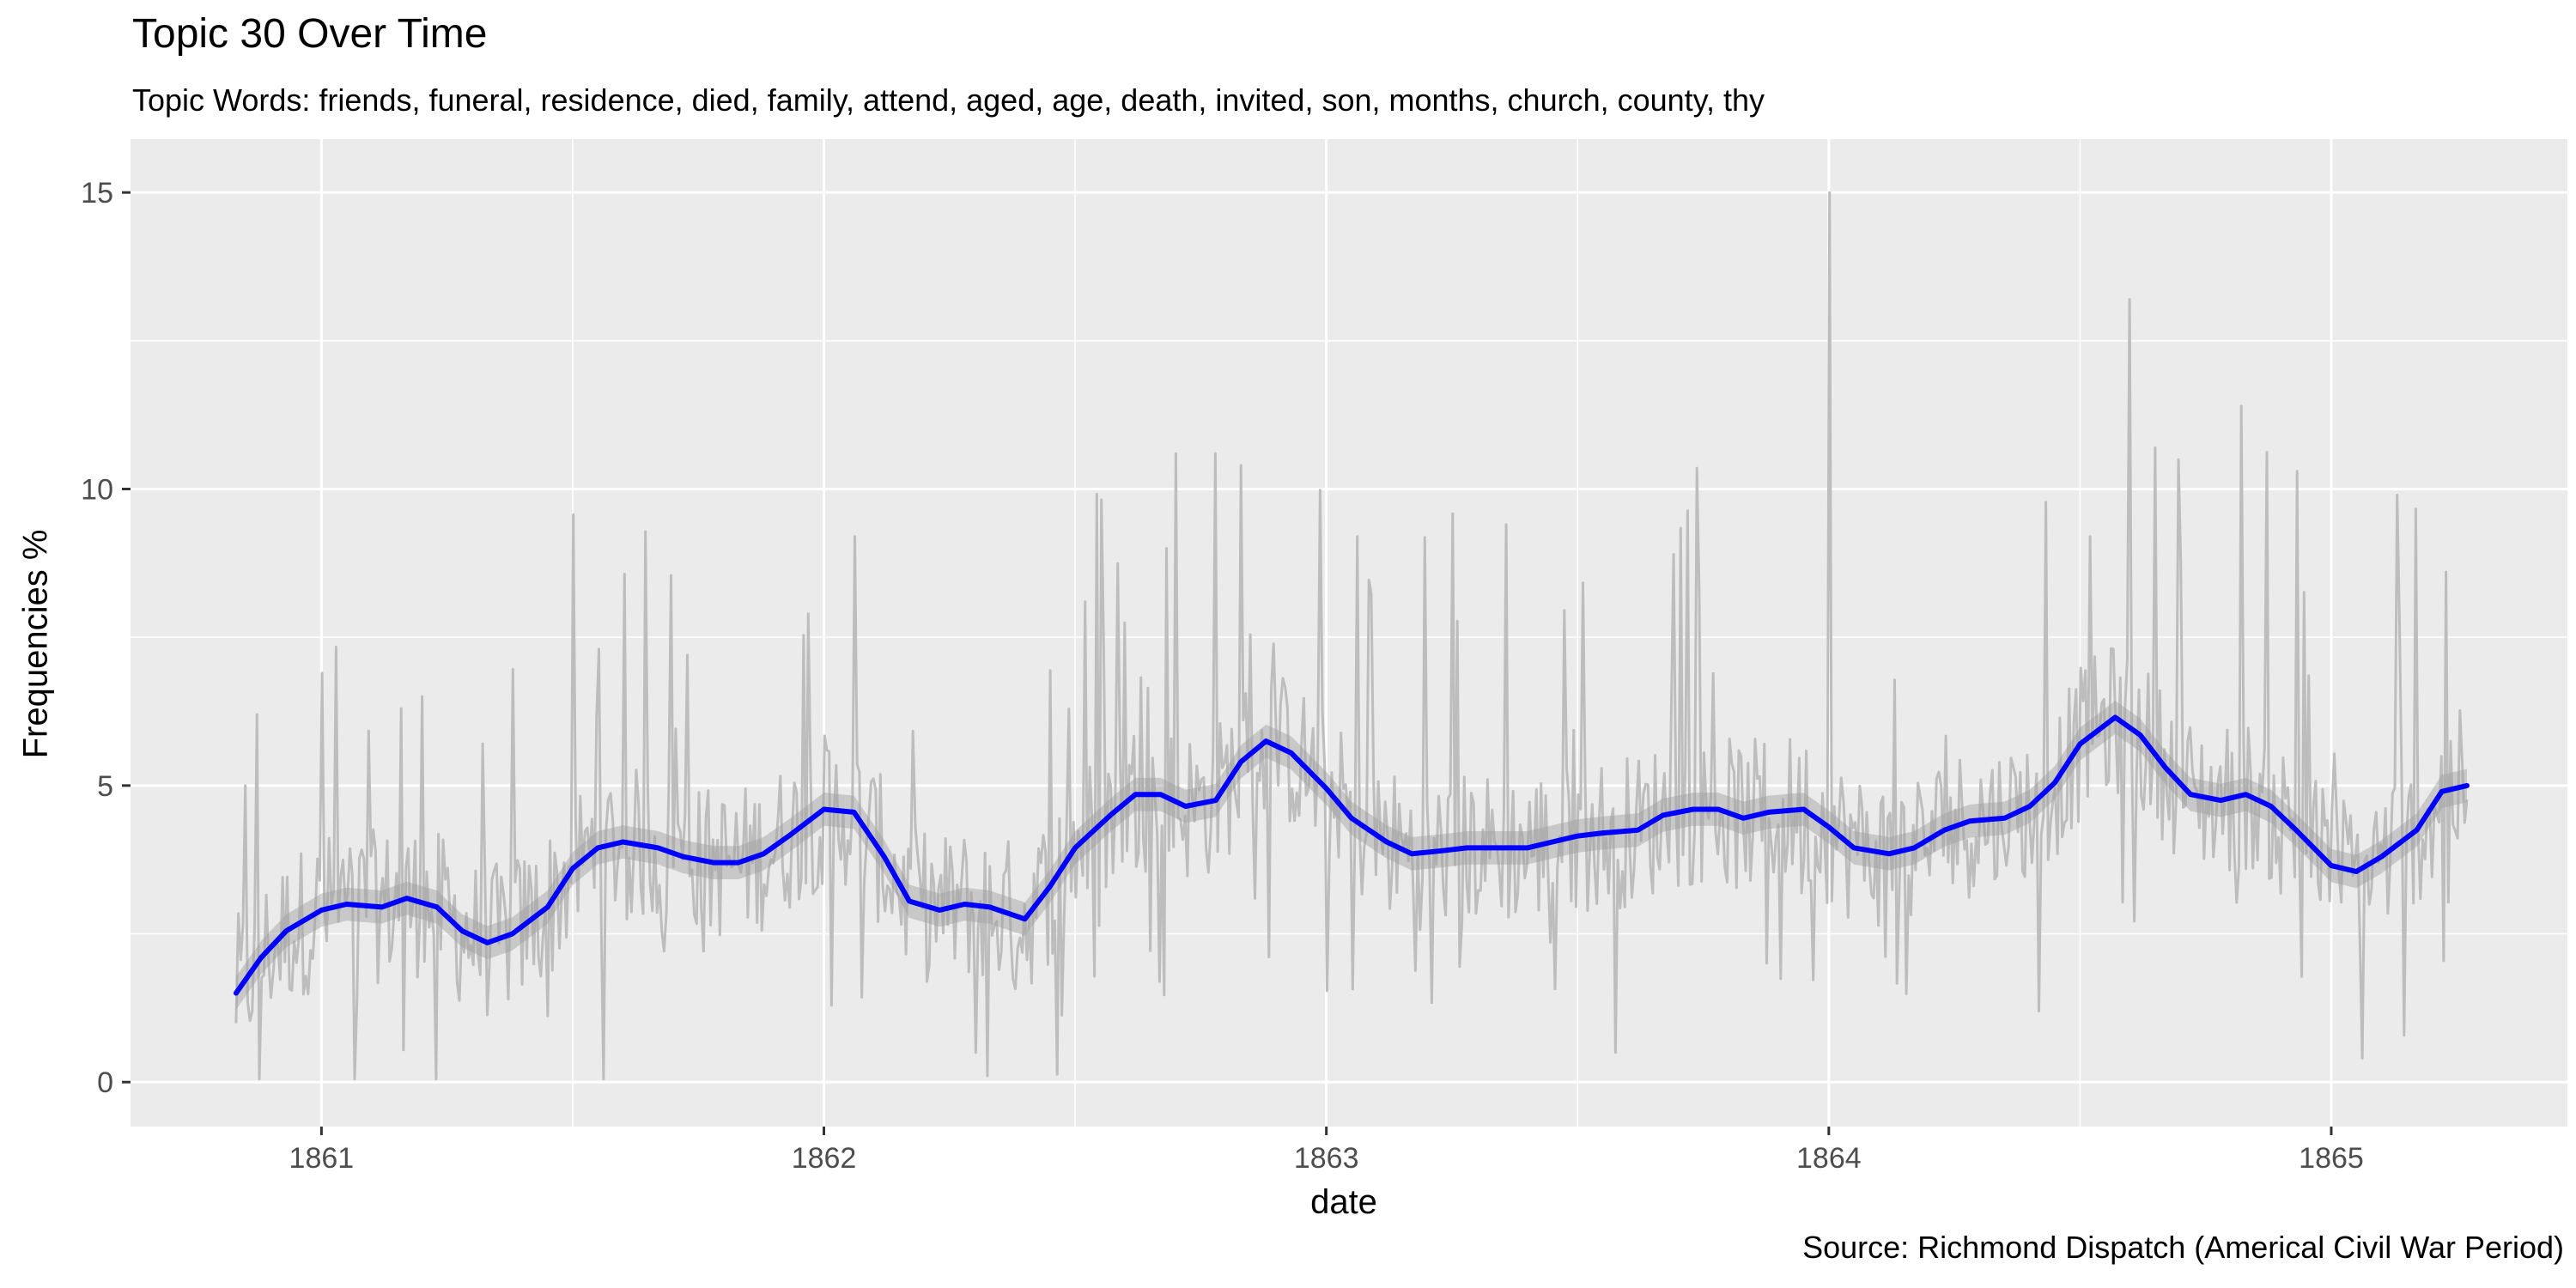 The width and height of the screenshot is (2576, 1288). What do you see at coordinates (97, 193) in the screenshot?
I see `y-tick-label: 15` at bounding box center [97, 193].